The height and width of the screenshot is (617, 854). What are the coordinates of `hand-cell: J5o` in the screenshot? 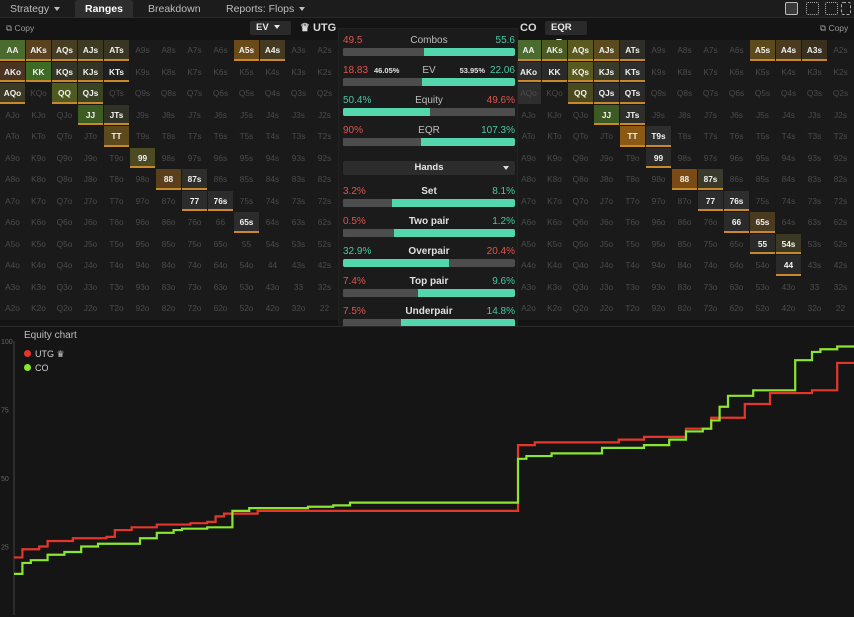 It's located at (91, 244).